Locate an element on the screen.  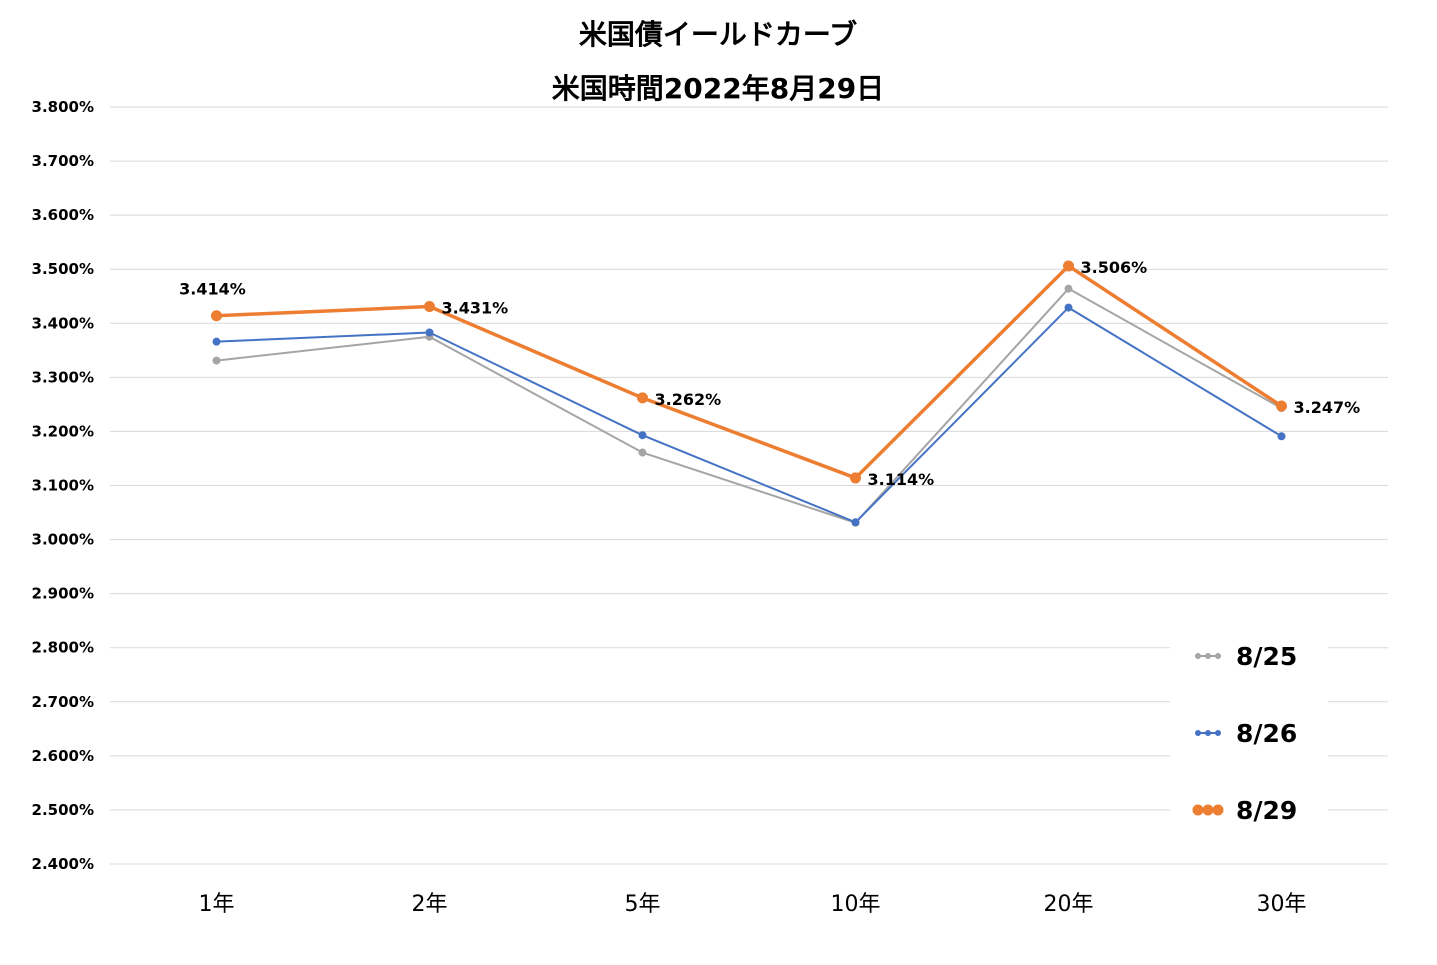
legend-label: 8/29 is located at coordinates (1266, 810).